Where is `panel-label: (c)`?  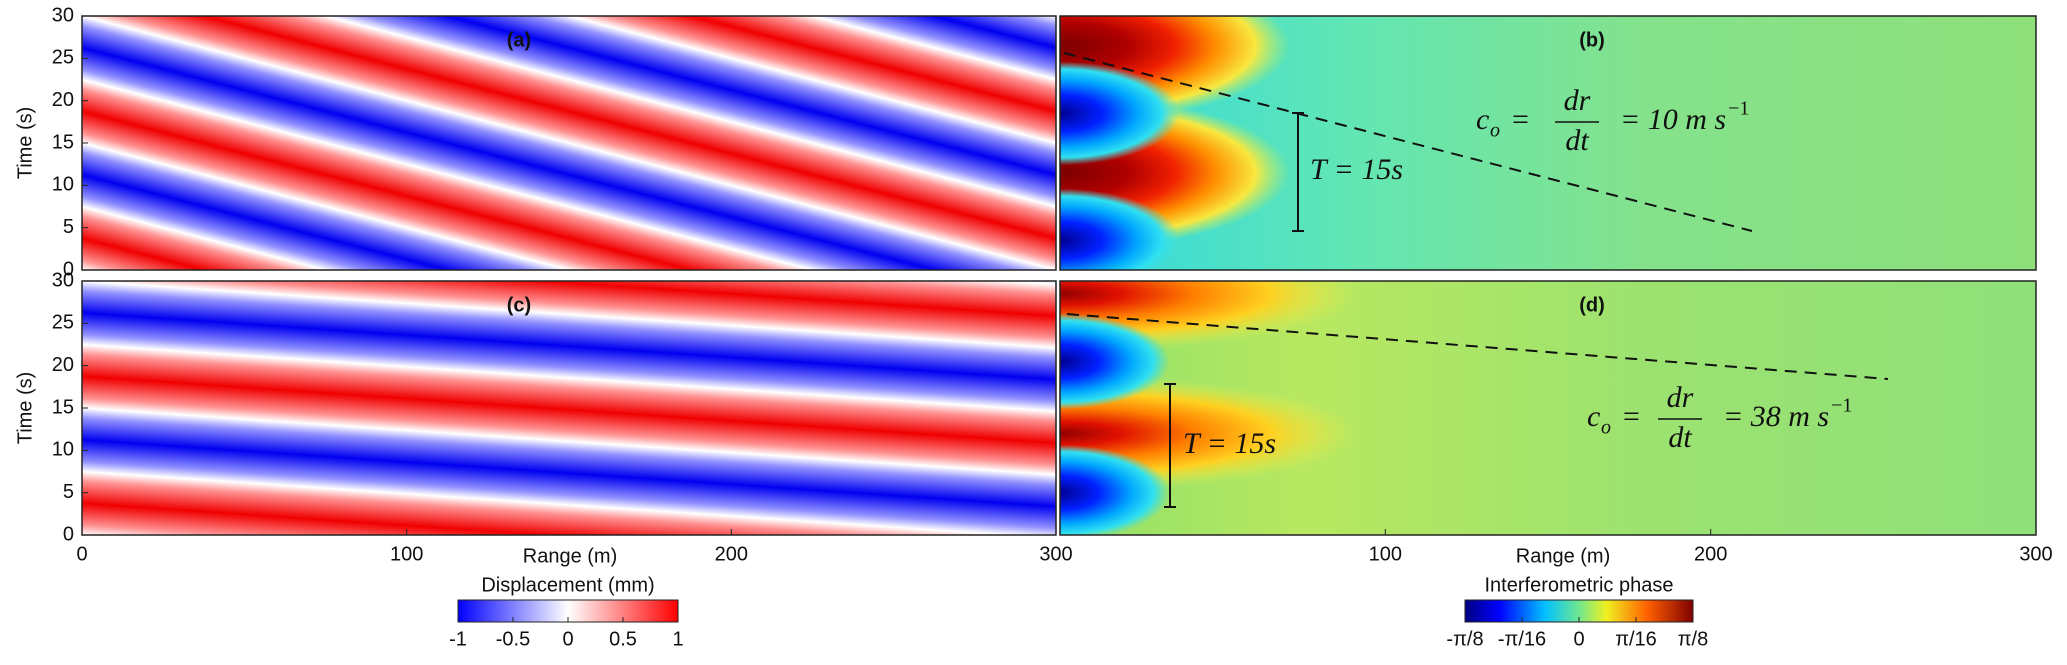 panel-label: (c) is located at coordinates (519, 305).